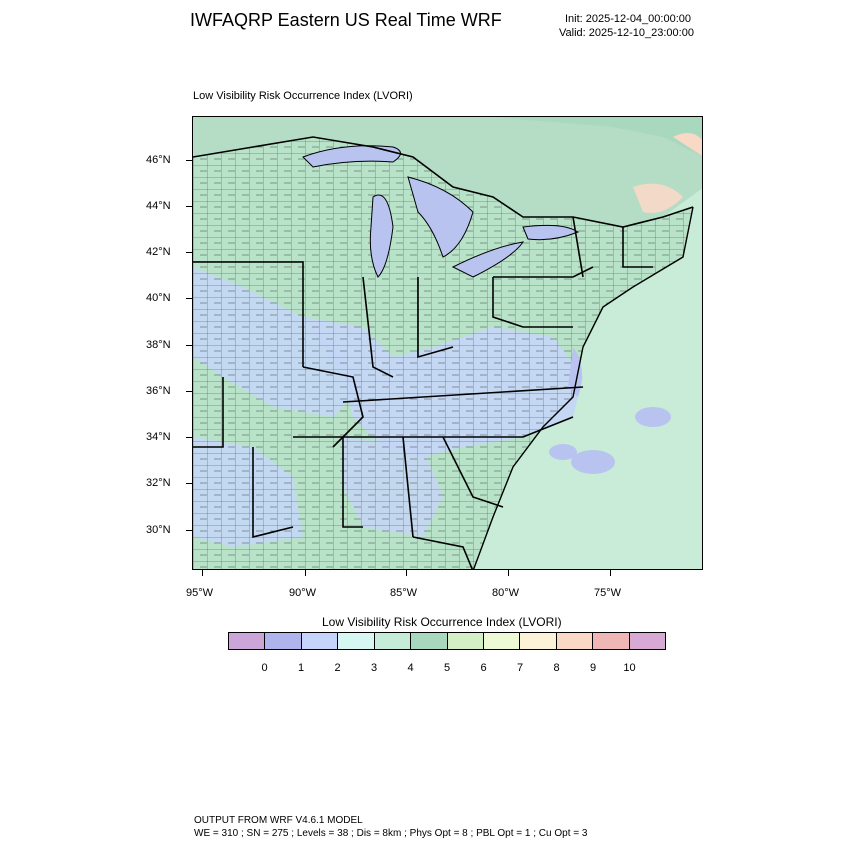  I want to click on lat-label: 46°N, so click(158, 160).